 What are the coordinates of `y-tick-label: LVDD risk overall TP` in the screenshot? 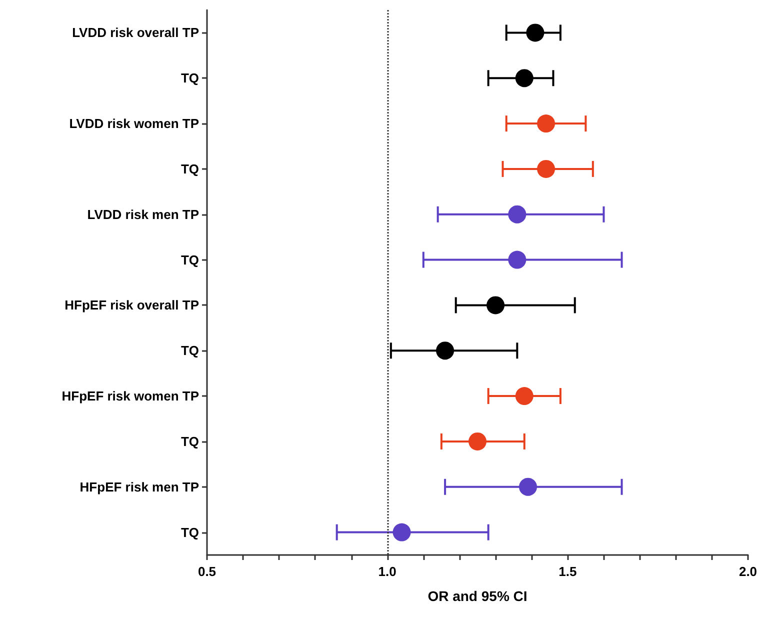 It's located at (136, 32).